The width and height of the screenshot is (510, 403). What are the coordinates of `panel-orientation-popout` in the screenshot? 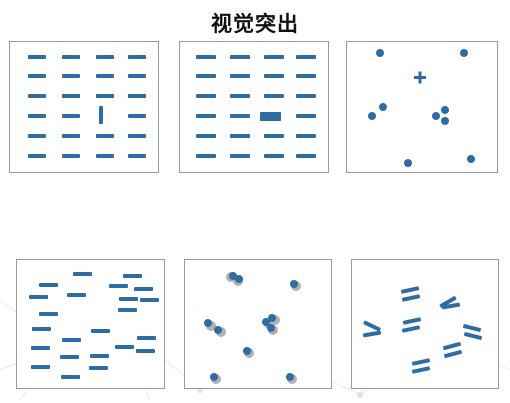 It's located at (84, 107).